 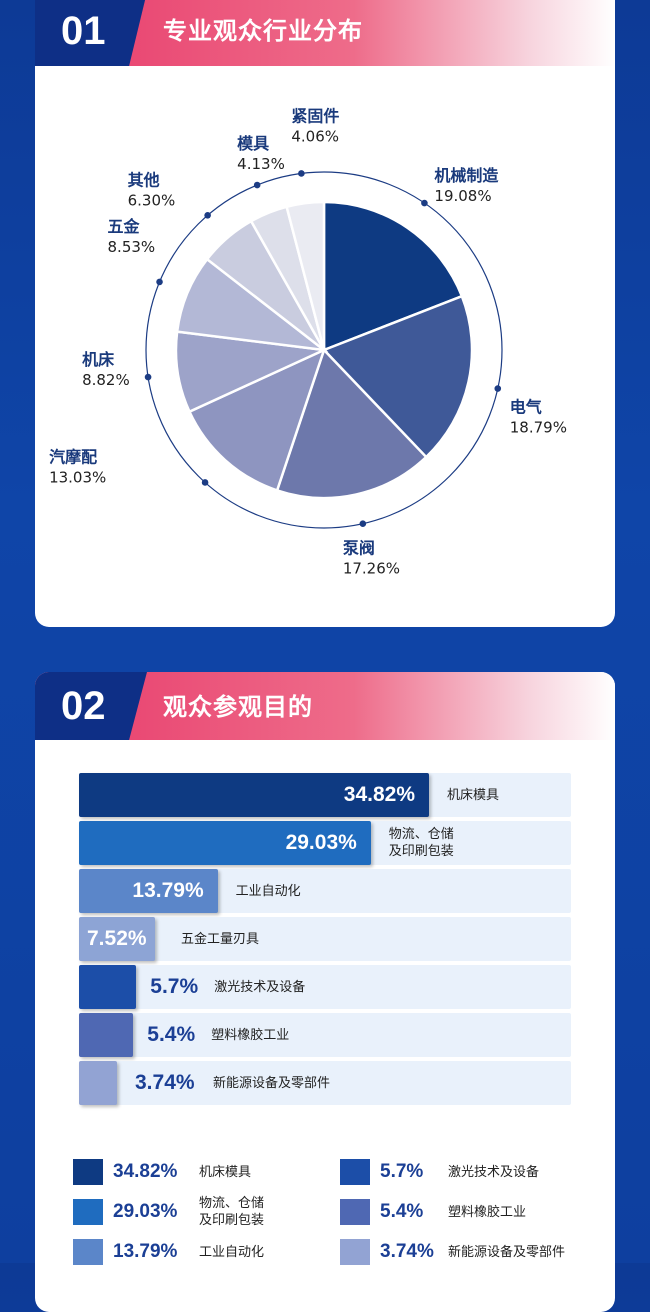 I want to click on bar-value-label: 13.79%, so click(x=168, y=890).